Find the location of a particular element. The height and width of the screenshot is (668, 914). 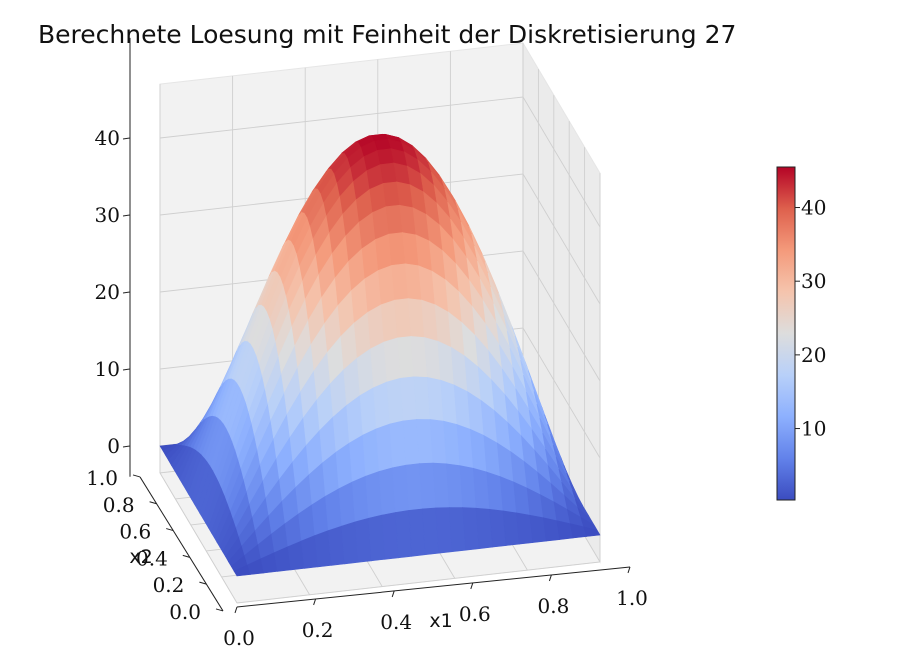

y-tick-label: 0.4 is located at coordinates (152, 558).